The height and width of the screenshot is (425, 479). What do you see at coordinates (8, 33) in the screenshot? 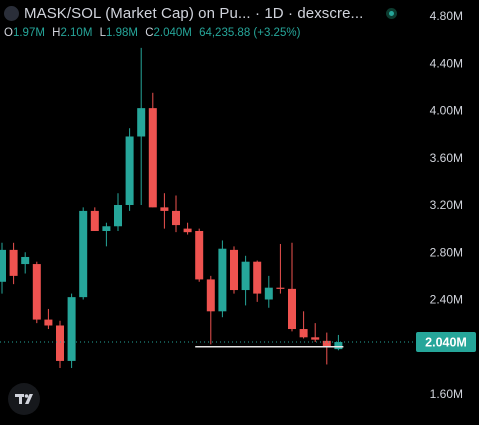
I see `open-label: O` at bounding box center [8, 33].